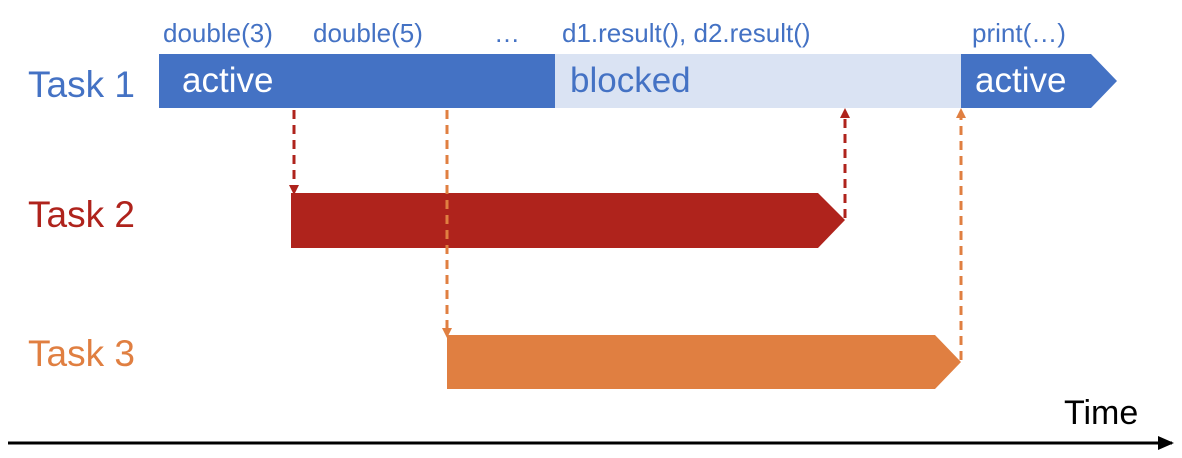 The width and height of the screenshot is (1182, 458). I want to click on time-axis-label: Time, so click(1101, 413).